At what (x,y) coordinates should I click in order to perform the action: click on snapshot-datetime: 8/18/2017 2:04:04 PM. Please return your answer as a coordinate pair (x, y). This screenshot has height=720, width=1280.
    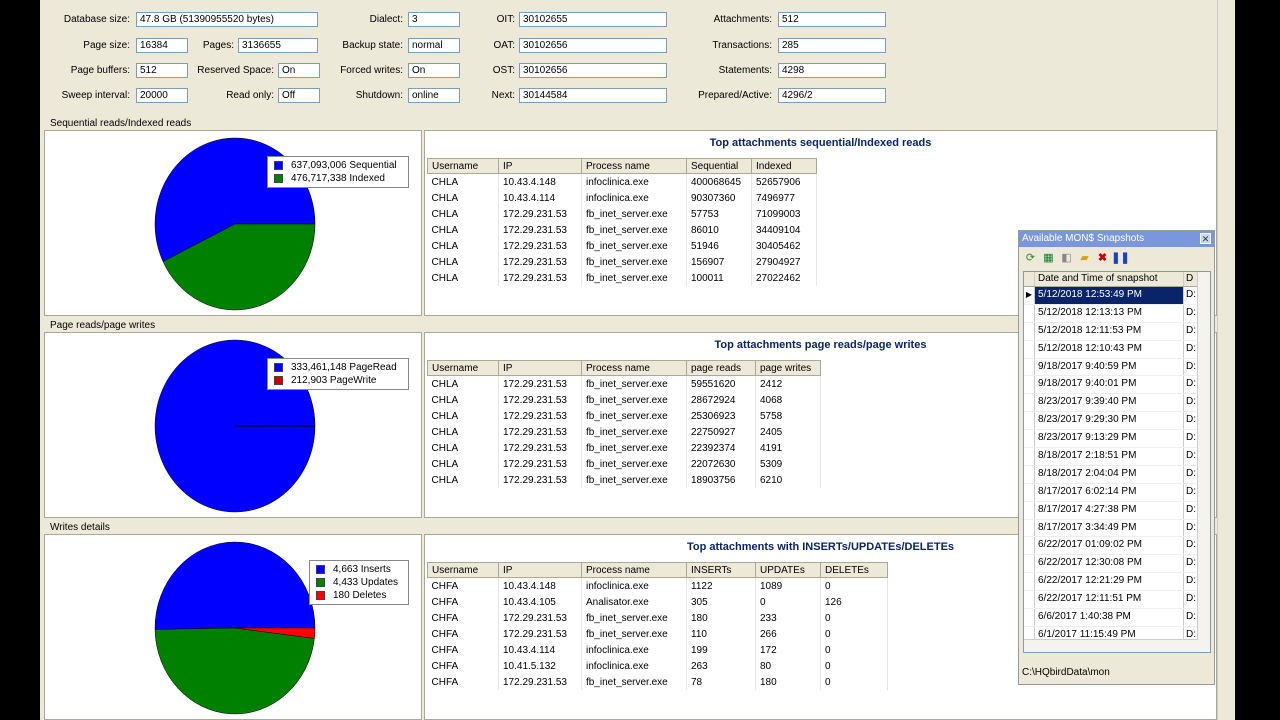
    Looking at the image, I should click on (1109, 474).